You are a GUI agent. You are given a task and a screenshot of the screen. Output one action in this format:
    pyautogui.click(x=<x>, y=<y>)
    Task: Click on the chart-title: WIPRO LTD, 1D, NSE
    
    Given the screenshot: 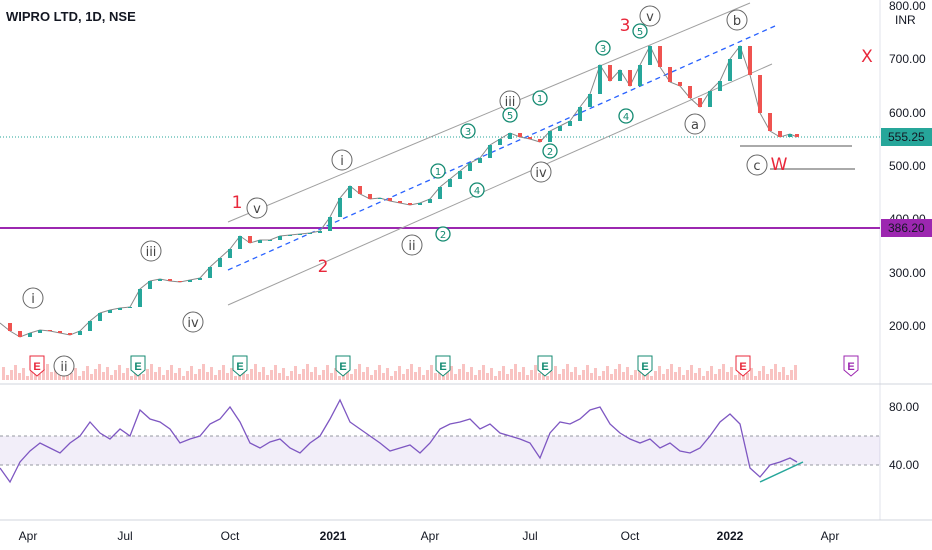 What is the action you would take?
    pyautogui.click(x=71, y=16)
    